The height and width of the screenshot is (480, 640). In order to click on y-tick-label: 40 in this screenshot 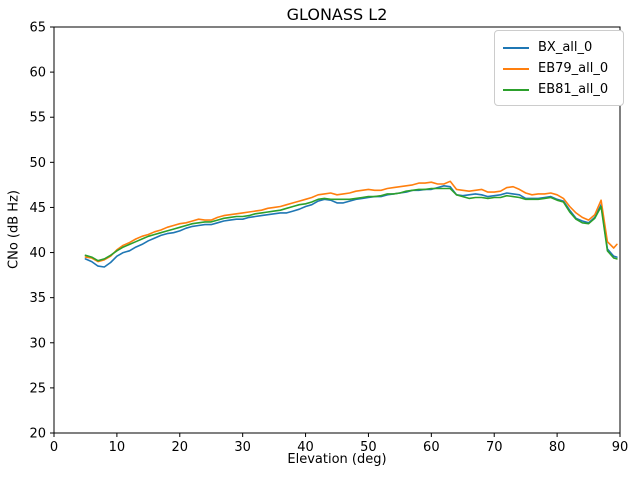, I will do `click(37, 253)`.